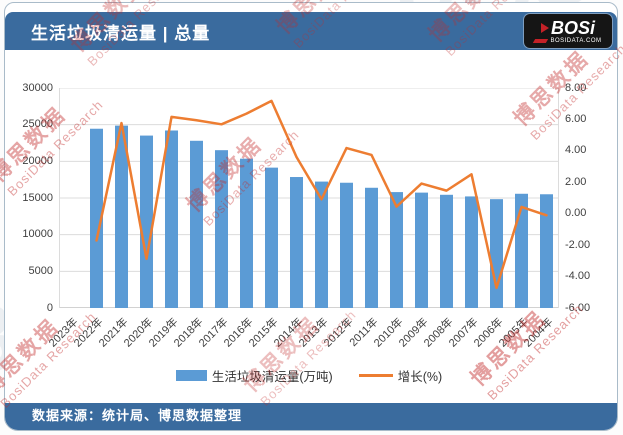 The height and width of the screenshot is (435, 623). Describe the element at coordinates (421, 250) in the screenshot. I see `bar-2009年` at that location.